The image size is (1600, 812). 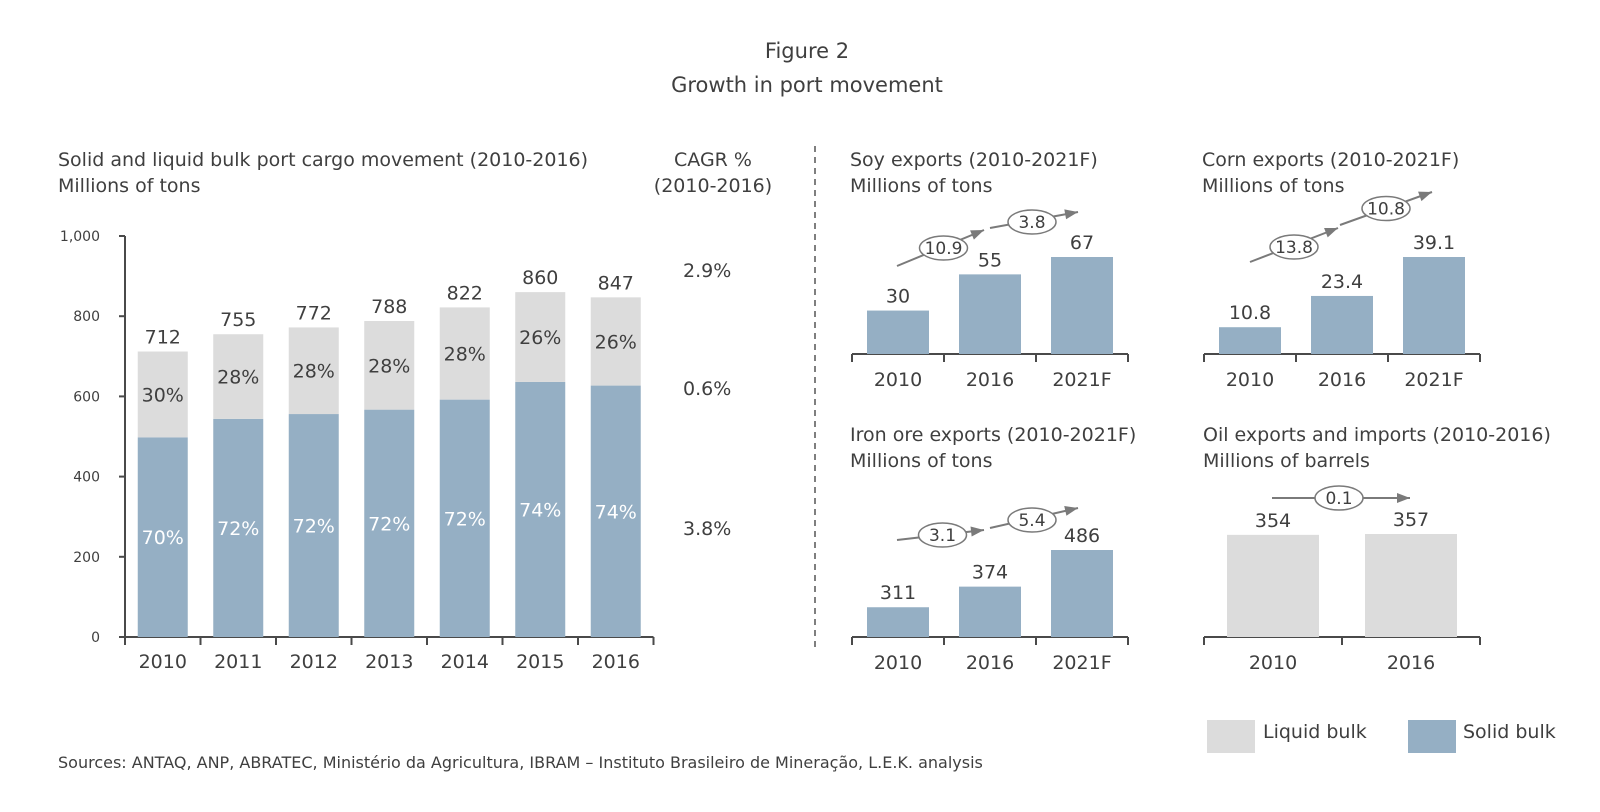 What do you see at coordinates (80, 237) in the screenshot?
I see `main-y-tick-label: 1,000` at bounding box center [80, 237].